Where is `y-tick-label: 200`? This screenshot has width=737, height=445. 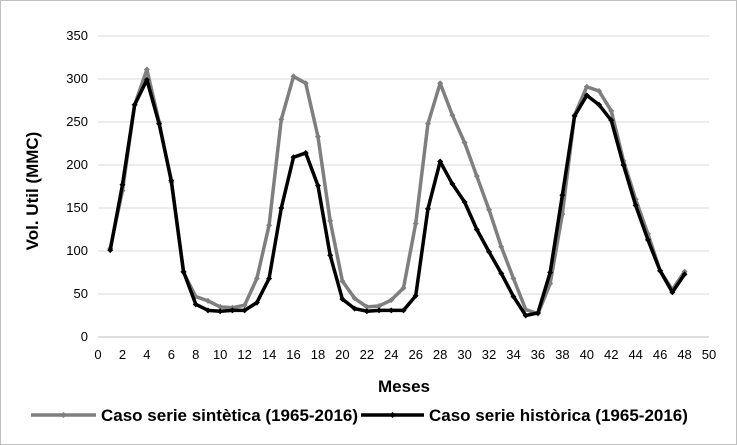 y-tick-label: 200 is located at coordinates (77, 164).